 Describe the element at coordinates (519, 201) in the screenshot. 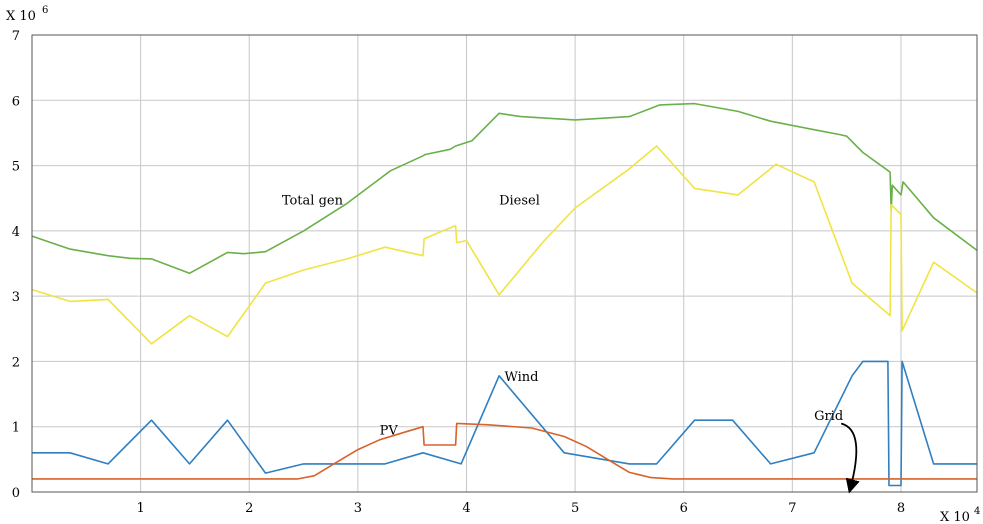

I see `annotation-label: Diesel` at that location.